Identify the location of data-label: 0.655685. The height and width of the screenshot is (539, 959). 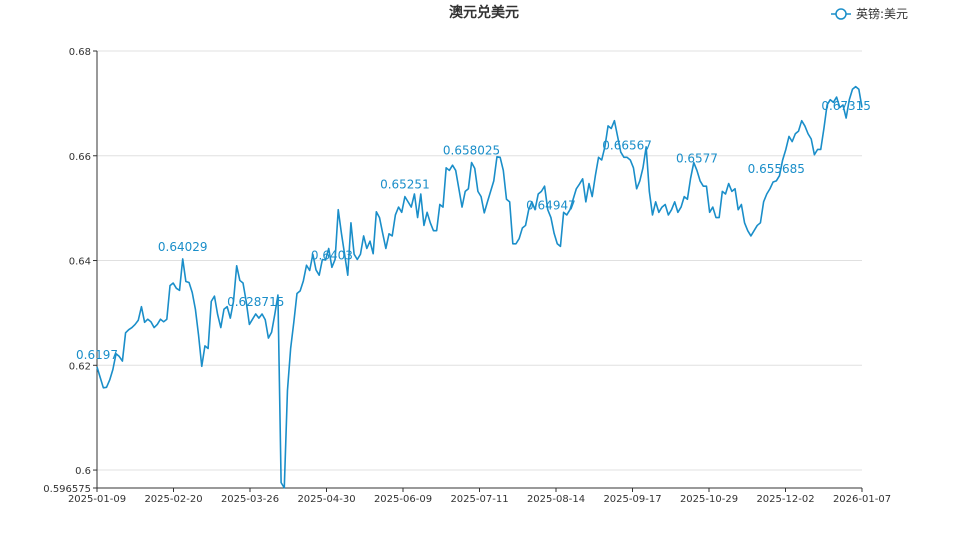
(776, 169).